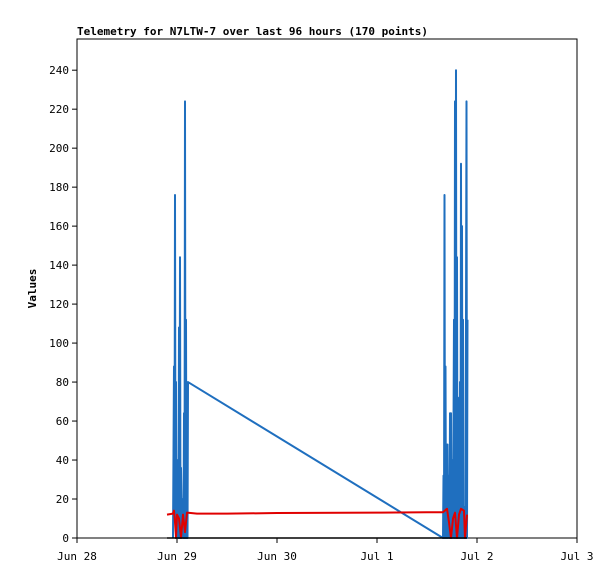 This screenshot has height=579, width=615. I want to click on y-tick-label: 240, so click(59, 70).